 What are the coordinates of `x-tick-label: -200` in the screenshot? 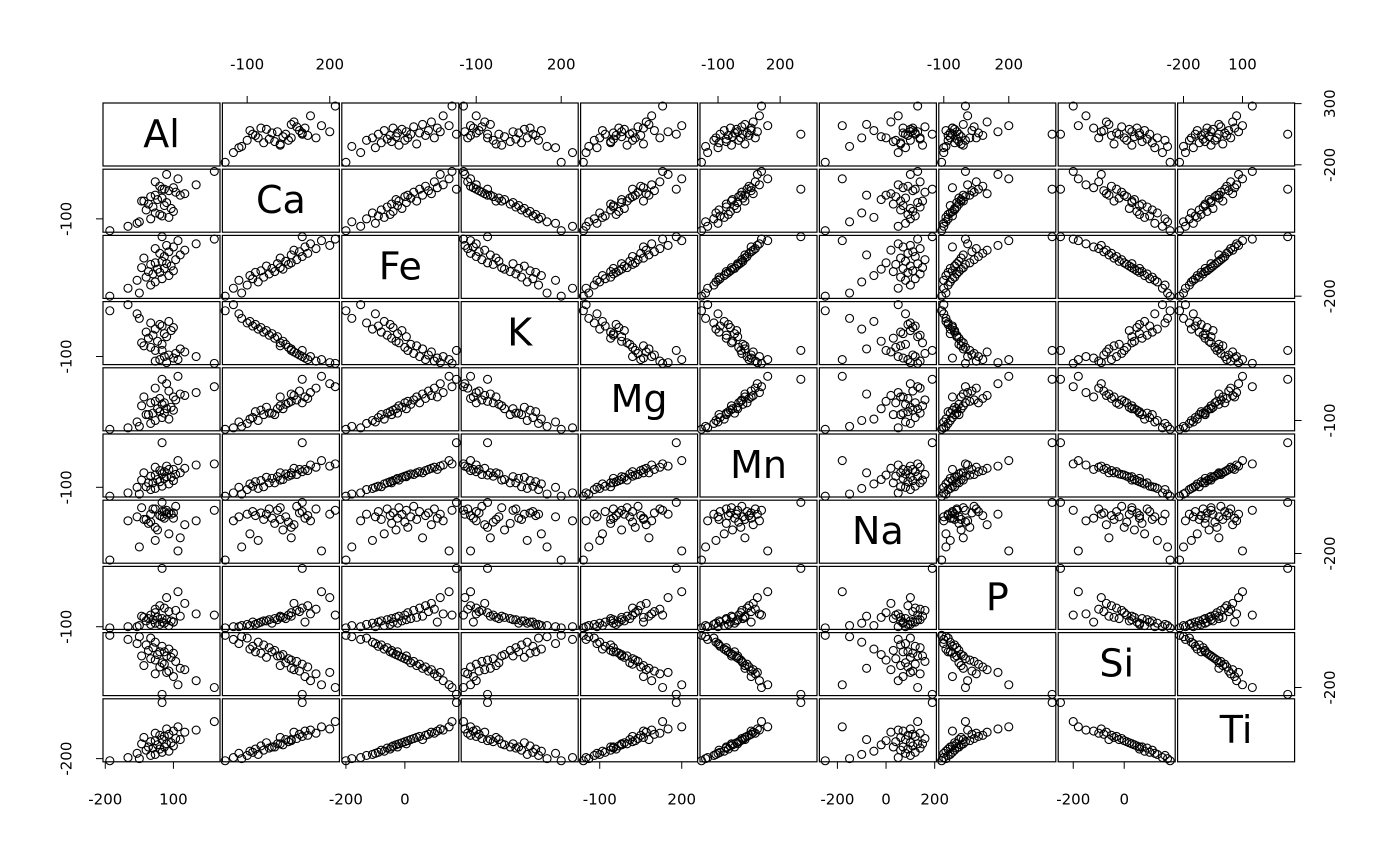 It's located at (346, 799).